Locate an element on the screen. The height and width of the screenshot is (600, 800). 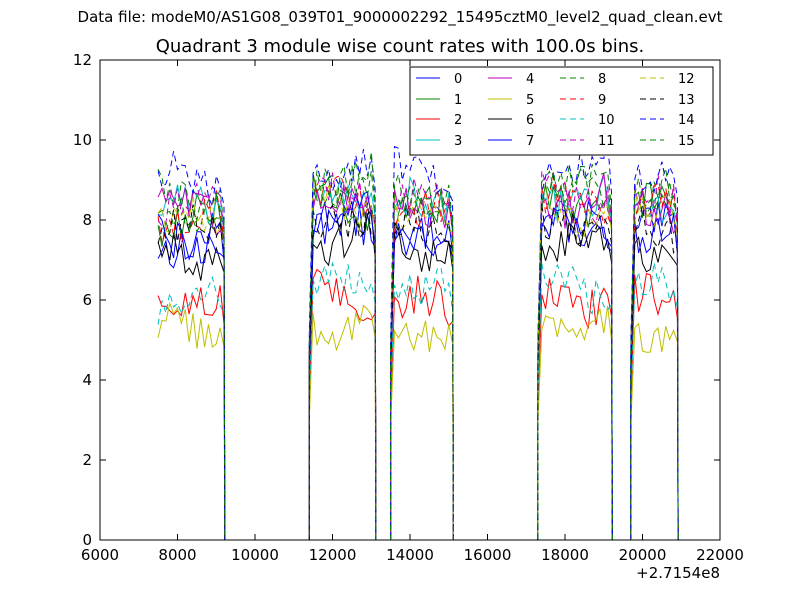
x-tick-label: 20000 is located at coordinates (643, 555).